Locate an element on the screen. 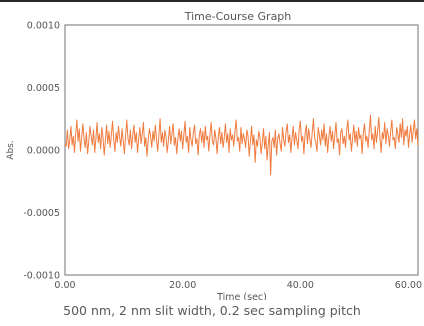 Image resolution: width=424 pixels, height=326 pixels. chart-title: Time-Course Graph is located at coordinates (238, 16).